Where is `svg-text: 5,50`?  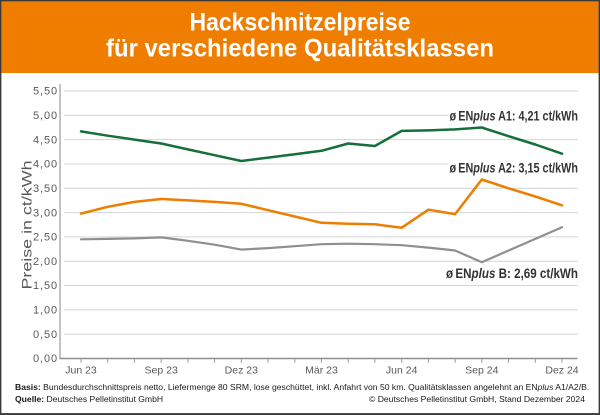 svg-text: 5,50 is located at coordinates (45, 92).